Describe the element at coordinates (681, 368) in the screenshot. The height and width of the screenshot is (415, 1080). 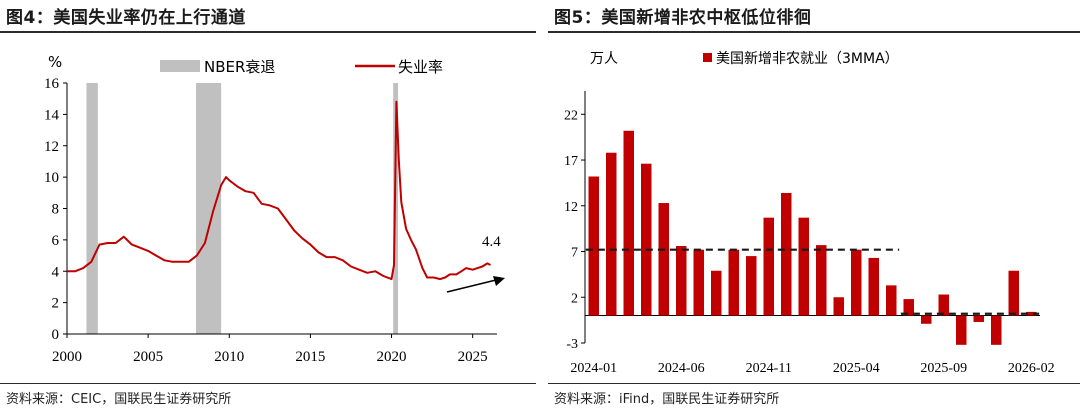
I see `x-tick-label: 2024-06` at that location.